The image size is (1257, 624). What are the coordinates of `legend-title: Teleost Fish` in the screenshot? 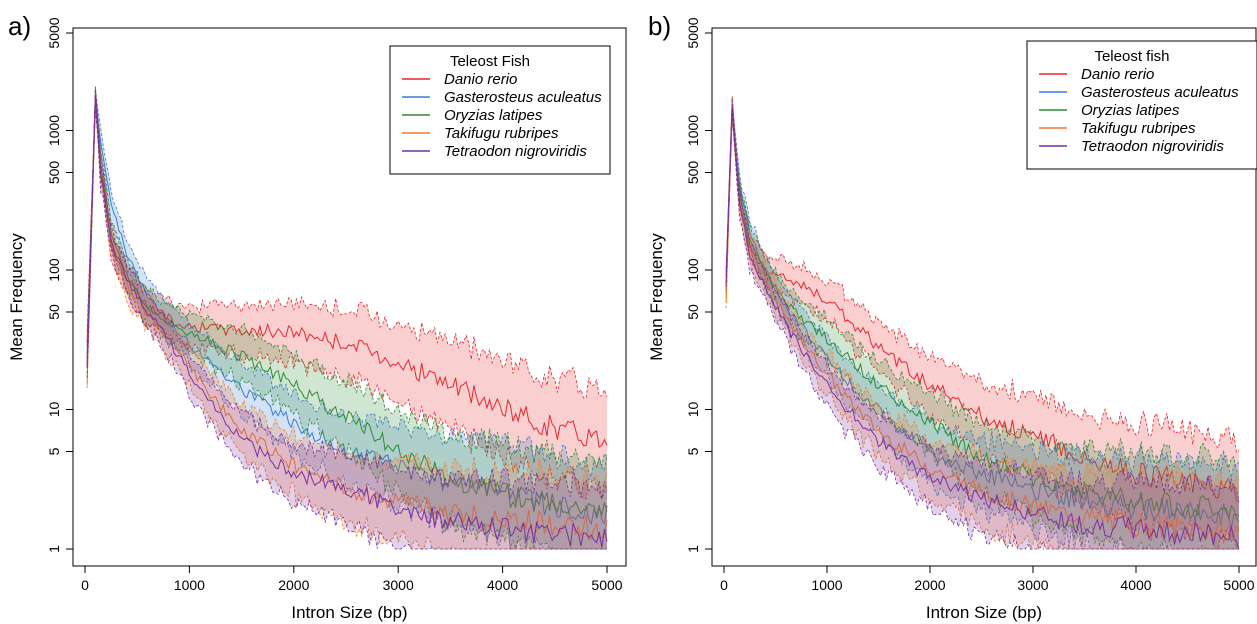 It's located at (490, 61).